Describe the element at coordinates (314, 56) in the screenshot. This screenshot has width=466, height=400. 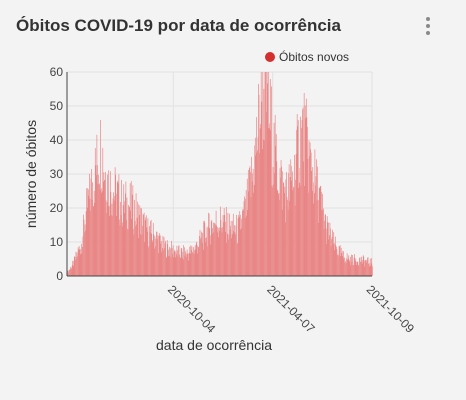
I see `legend-label: Óbitos novos` at that location.